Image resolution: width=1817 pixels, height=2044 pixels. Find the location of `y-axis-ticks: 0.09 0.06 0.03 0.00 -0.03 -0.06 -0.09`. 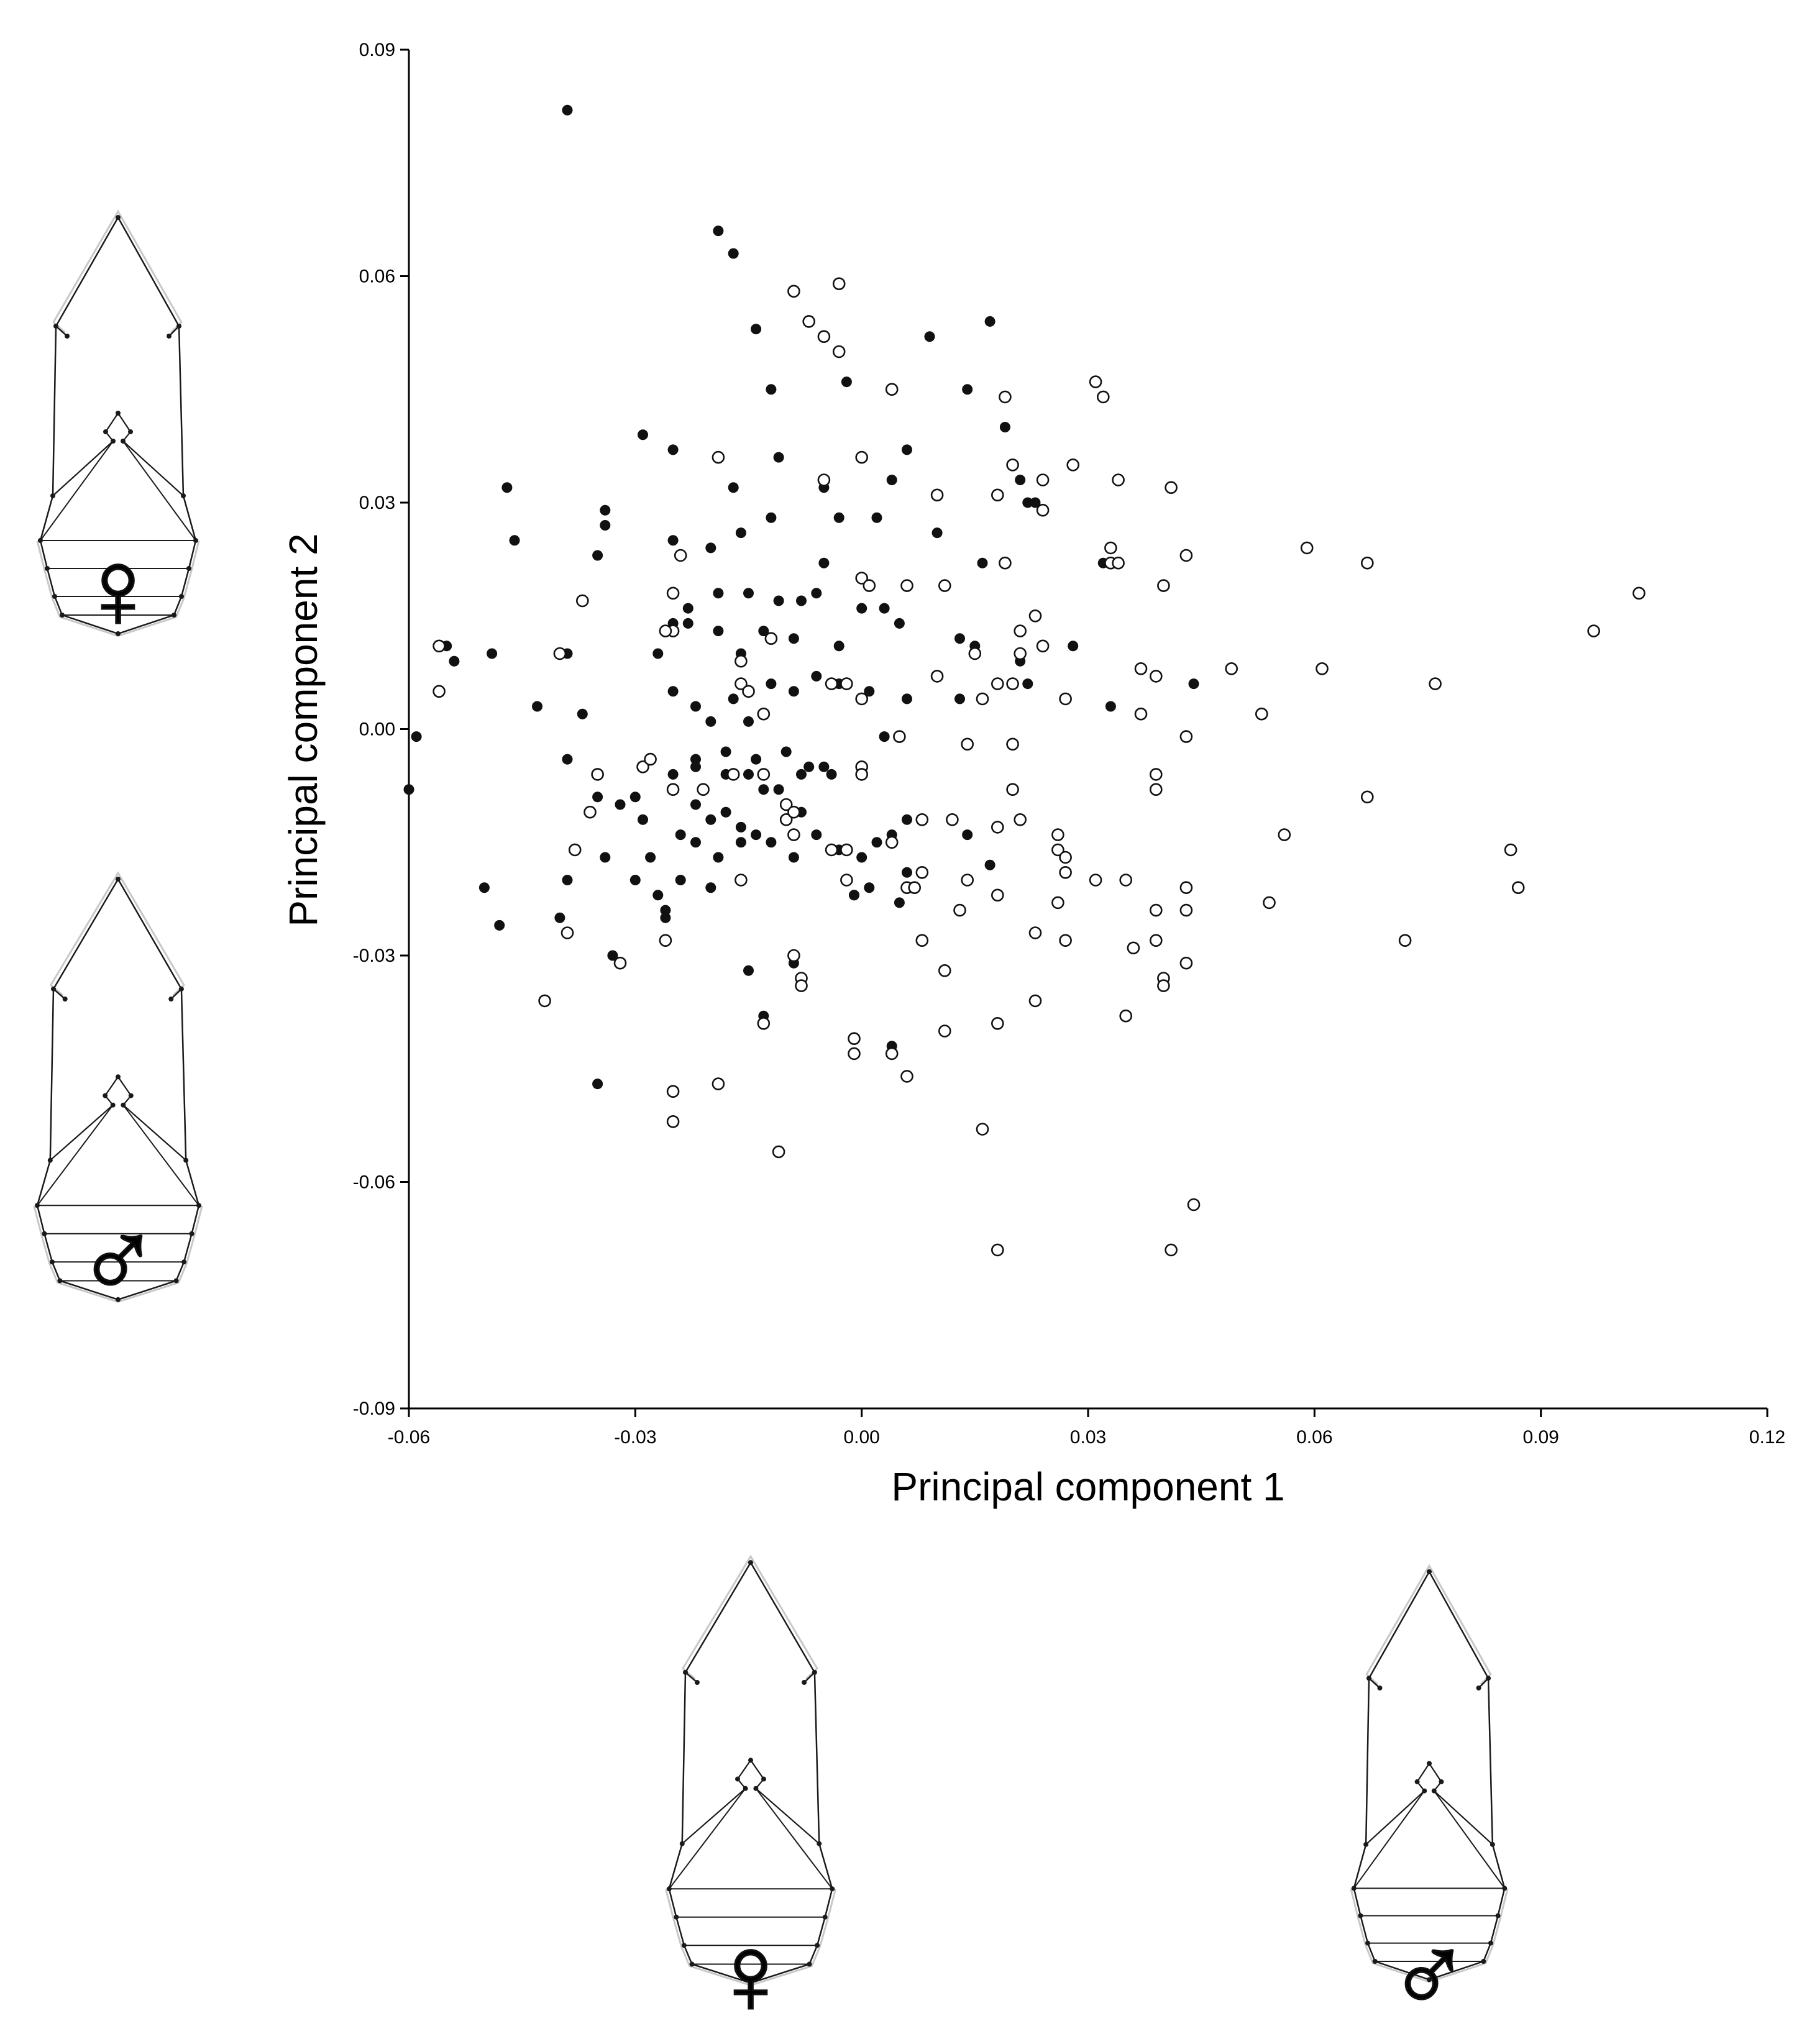

y-axis-ticks: 0.09 0.06 0.03 0.00 -0.03 -0.06 -0.09 is located at coordinates (381, 729).